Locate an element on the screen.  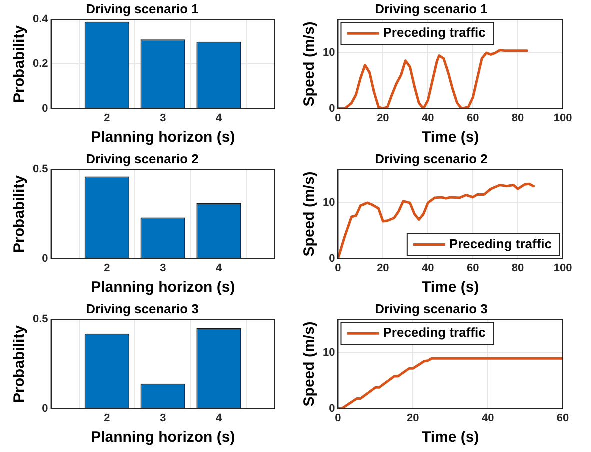
y-tick-label: 0.4 is located at coordinates (41, 20).